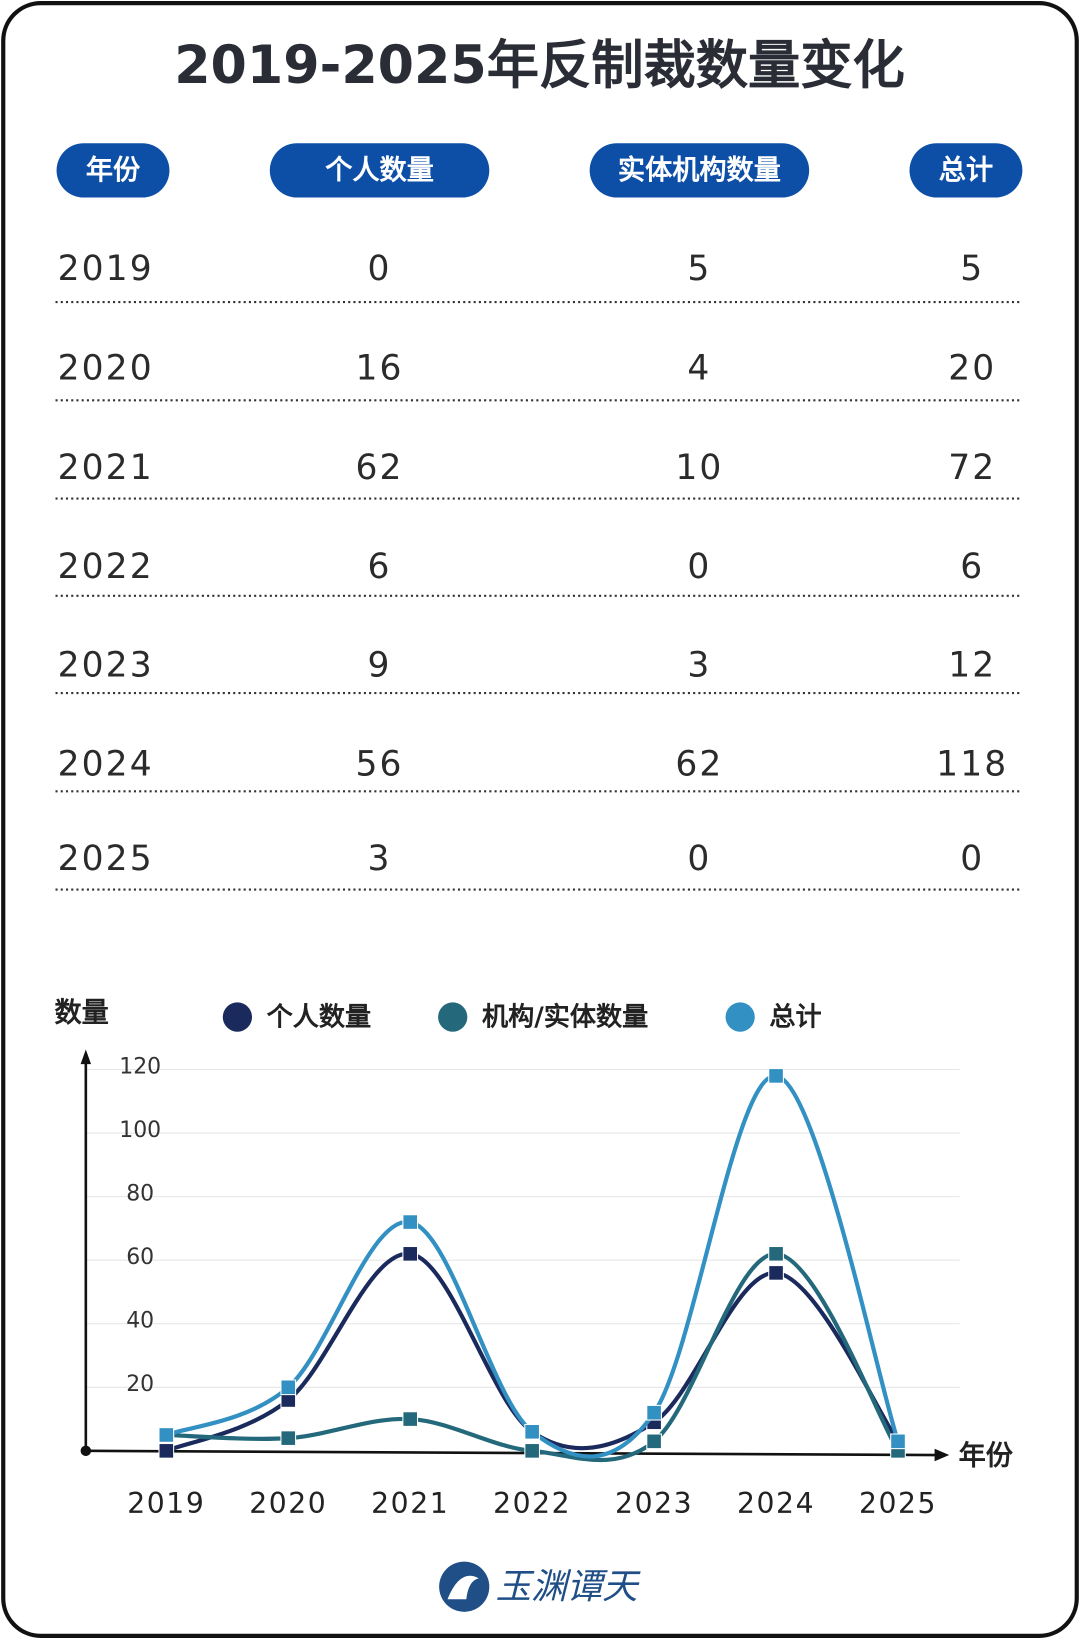 This screenshot has height=1643, width=1080. I want to click on x-tick-label: 2025, so click(898, 1503).